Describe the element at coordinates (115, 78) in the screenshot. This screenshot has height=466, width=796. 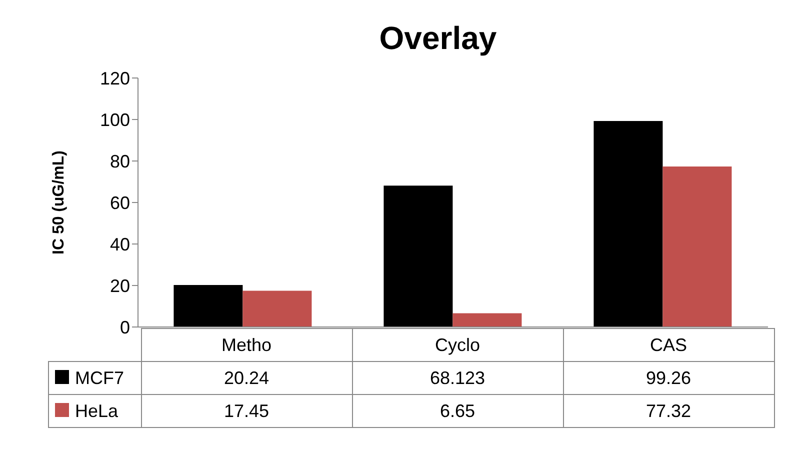
I see `y-tick-label: 120` at that location.